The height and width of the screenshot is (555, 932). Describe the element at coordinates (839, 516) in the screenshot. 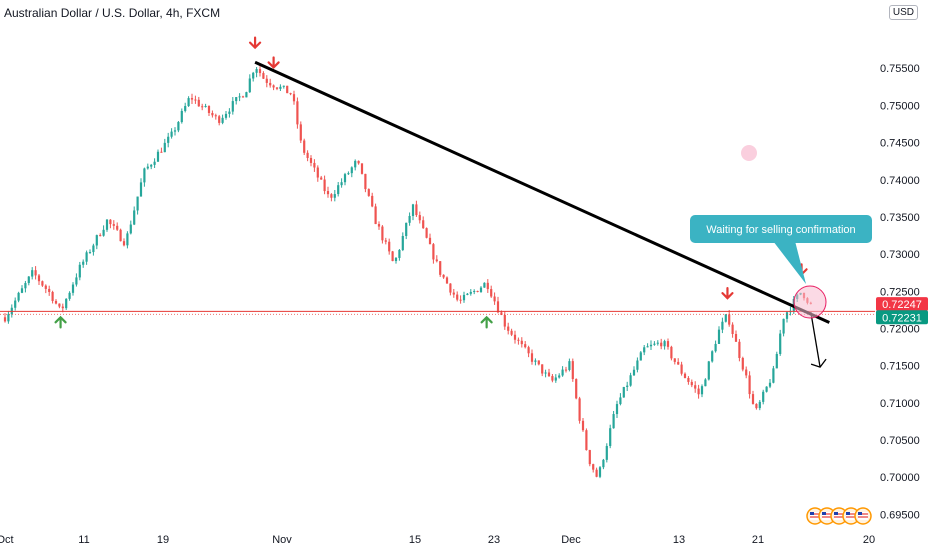

I see `event-flags` at that location.